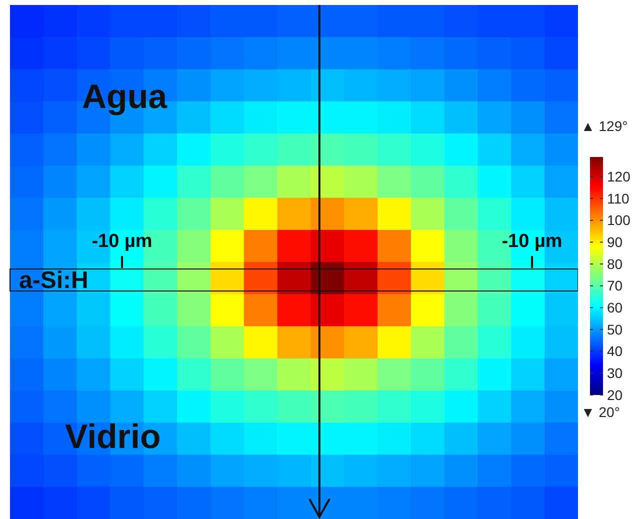 The height and width of the screenshot is (519, 636). What do you see at coordinates (615, 286) in the screenshot?
I see `color-bar-label: 70` at bounding box center [615, 286].